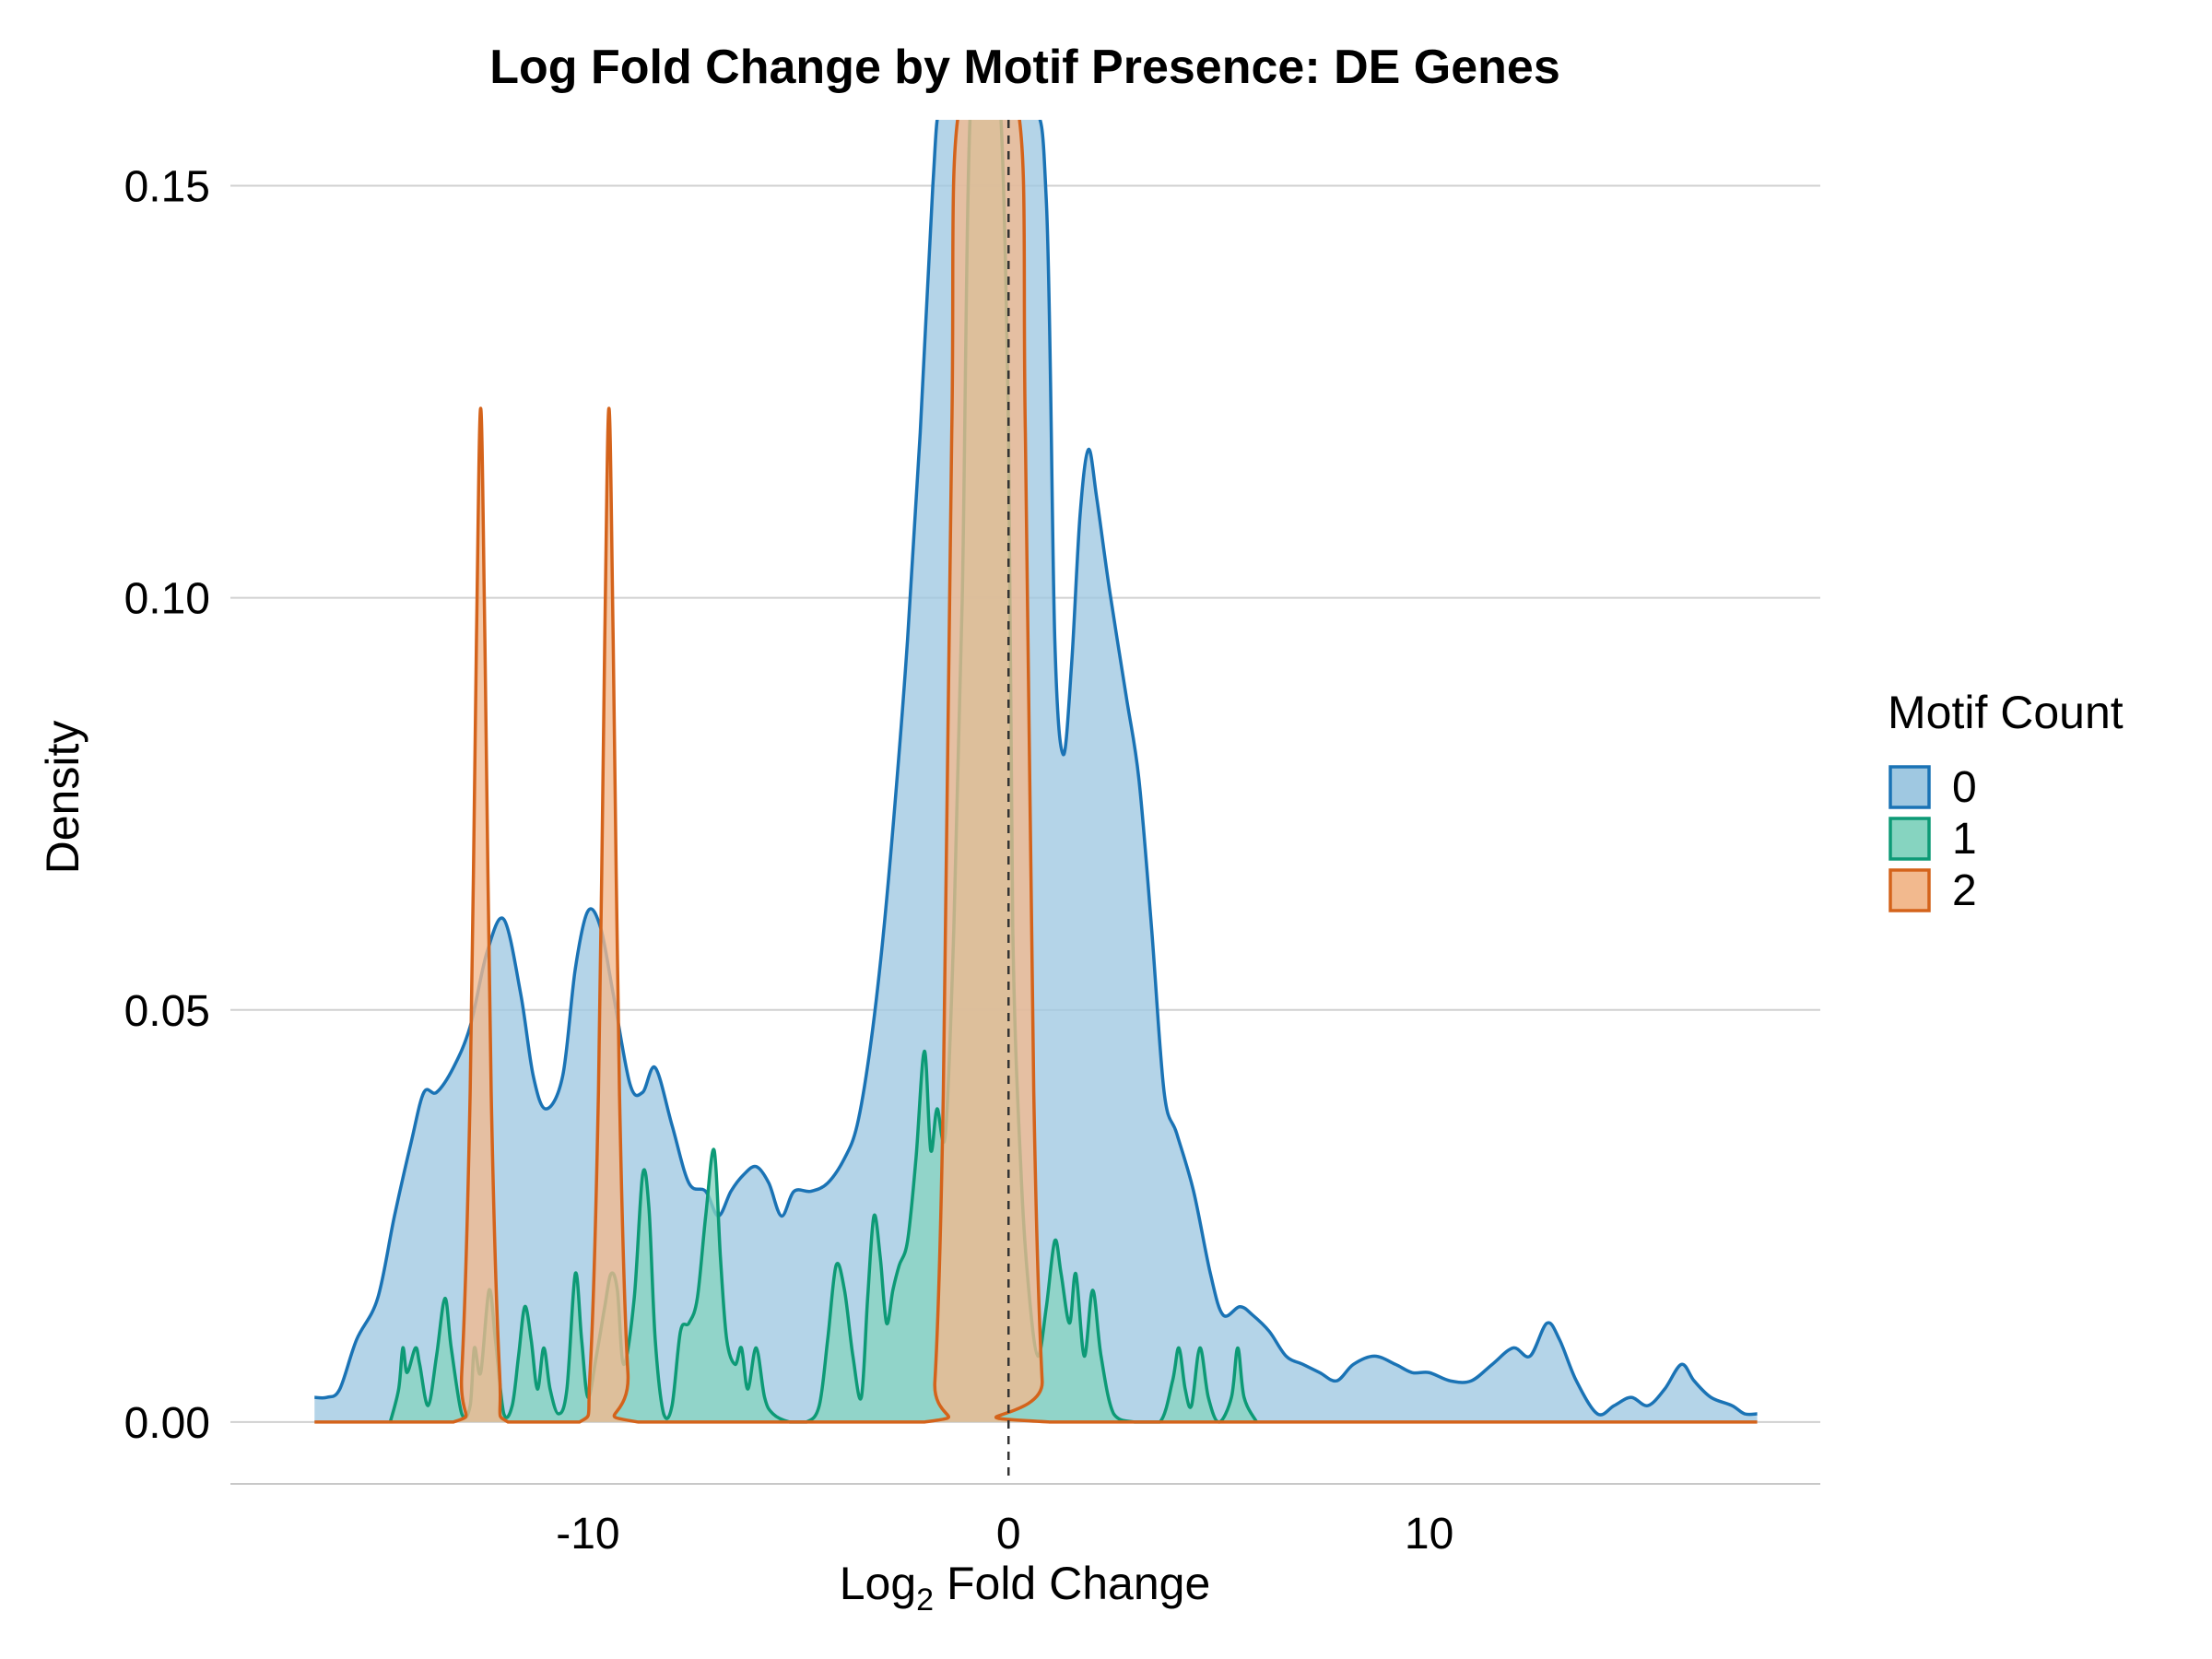 This screenshot has height=1659, width=2212. I want to click on x-tick-label: 0, so click(1008, 1534).